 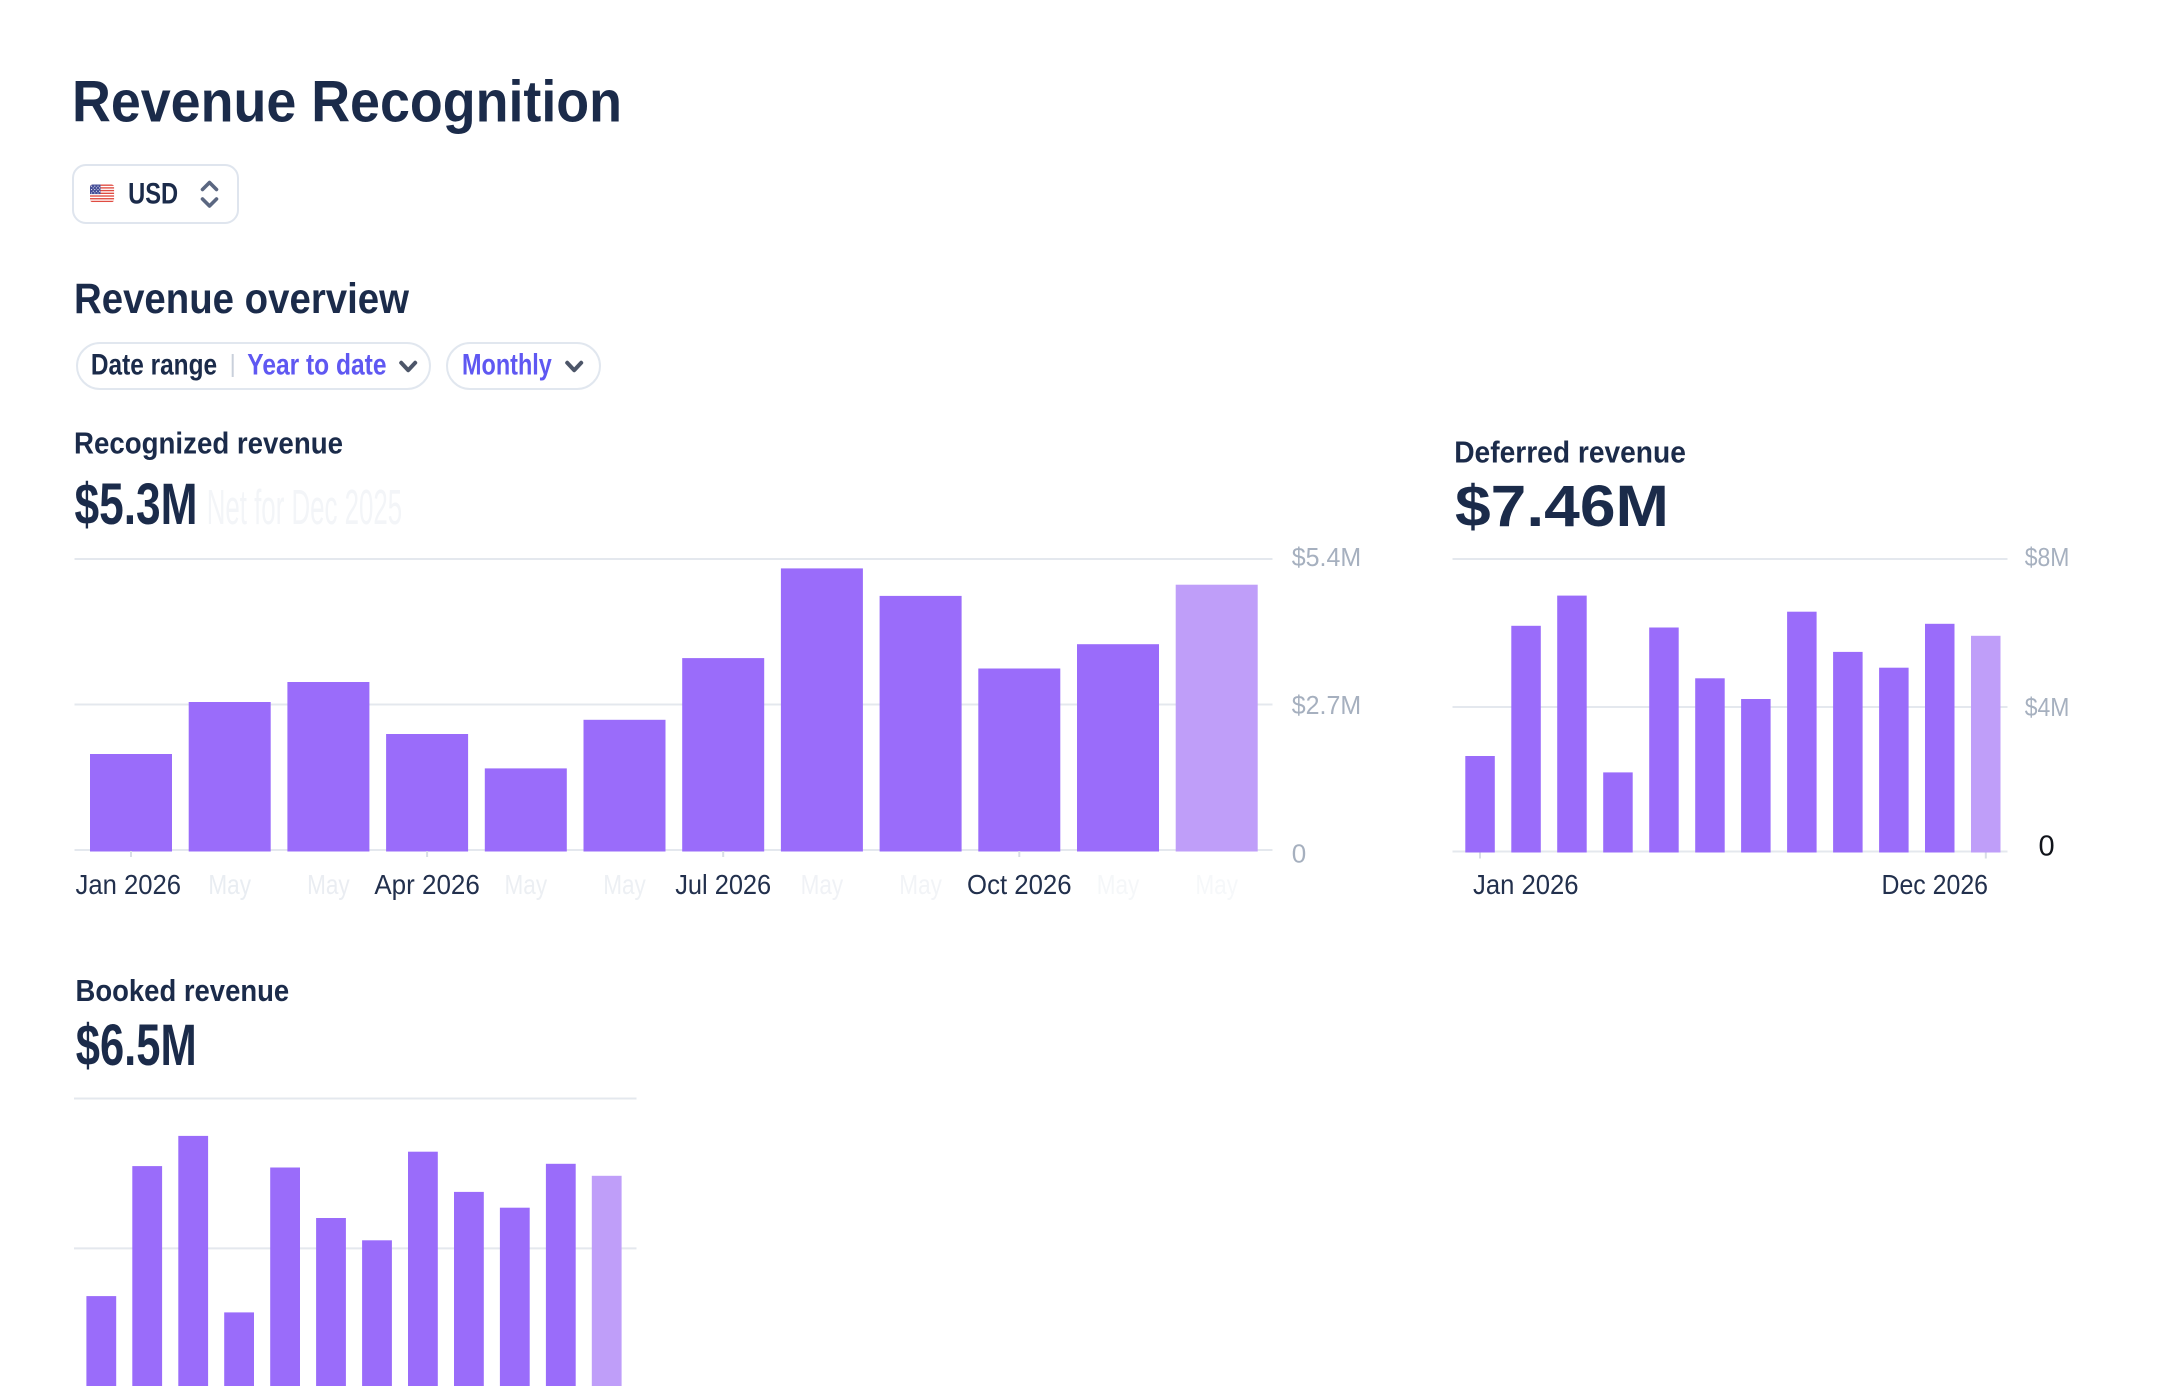 I want to click on svg-text: Booked revenue, so click(x=183, y=990).